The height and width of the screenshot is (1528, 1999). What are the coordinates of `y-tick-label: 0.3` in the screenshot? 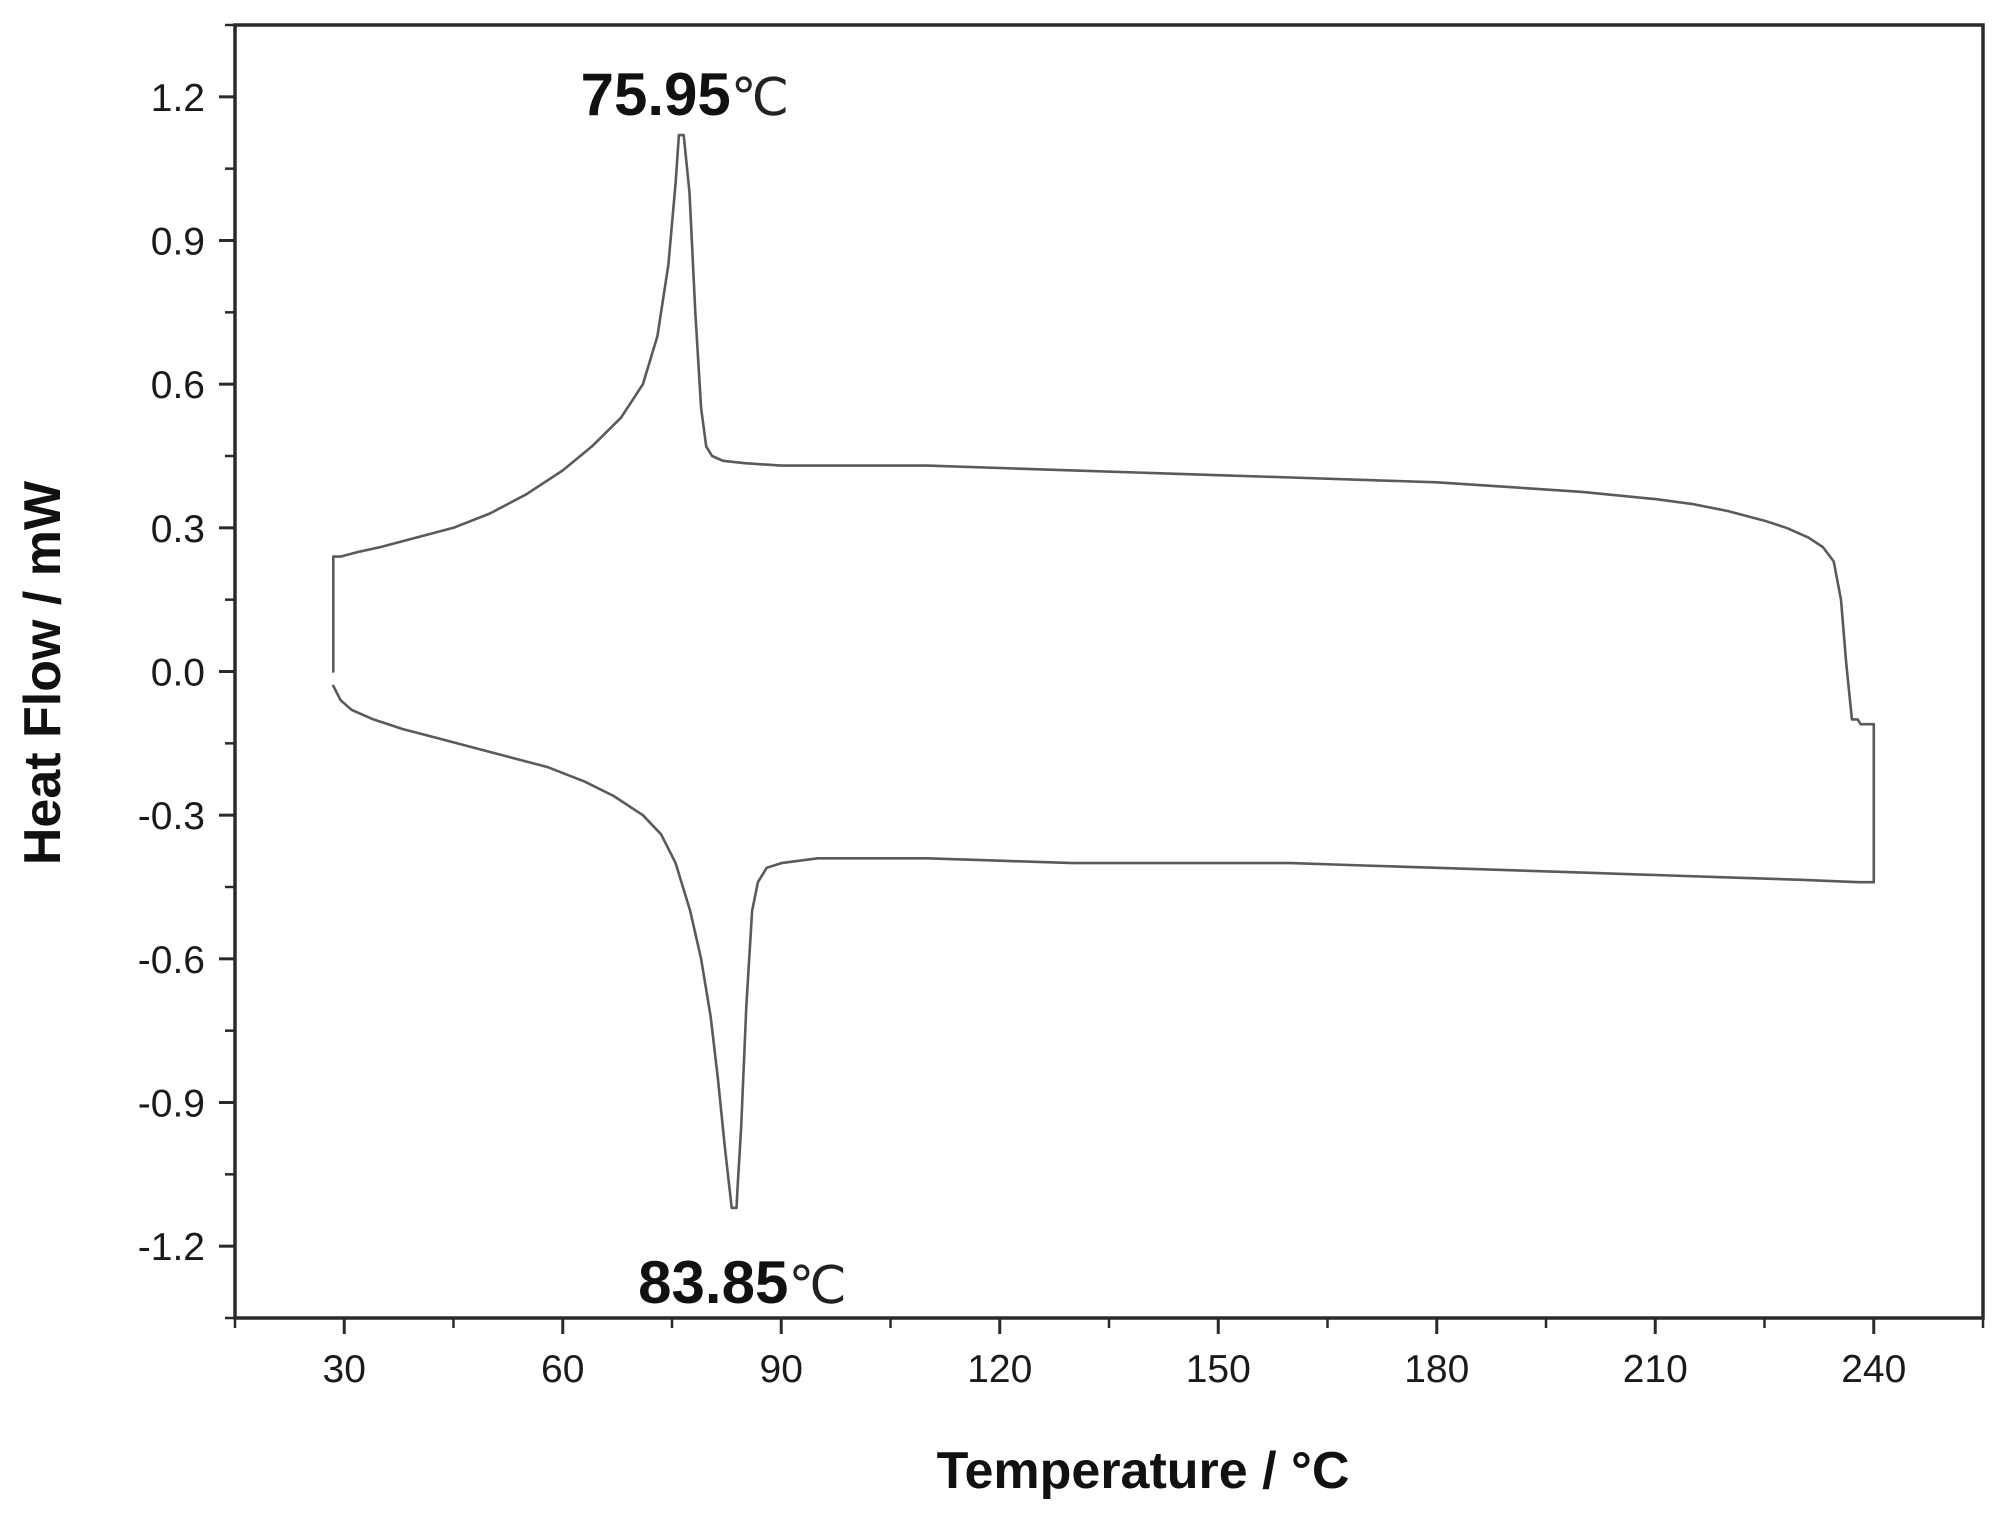 It's located at (178, 529).